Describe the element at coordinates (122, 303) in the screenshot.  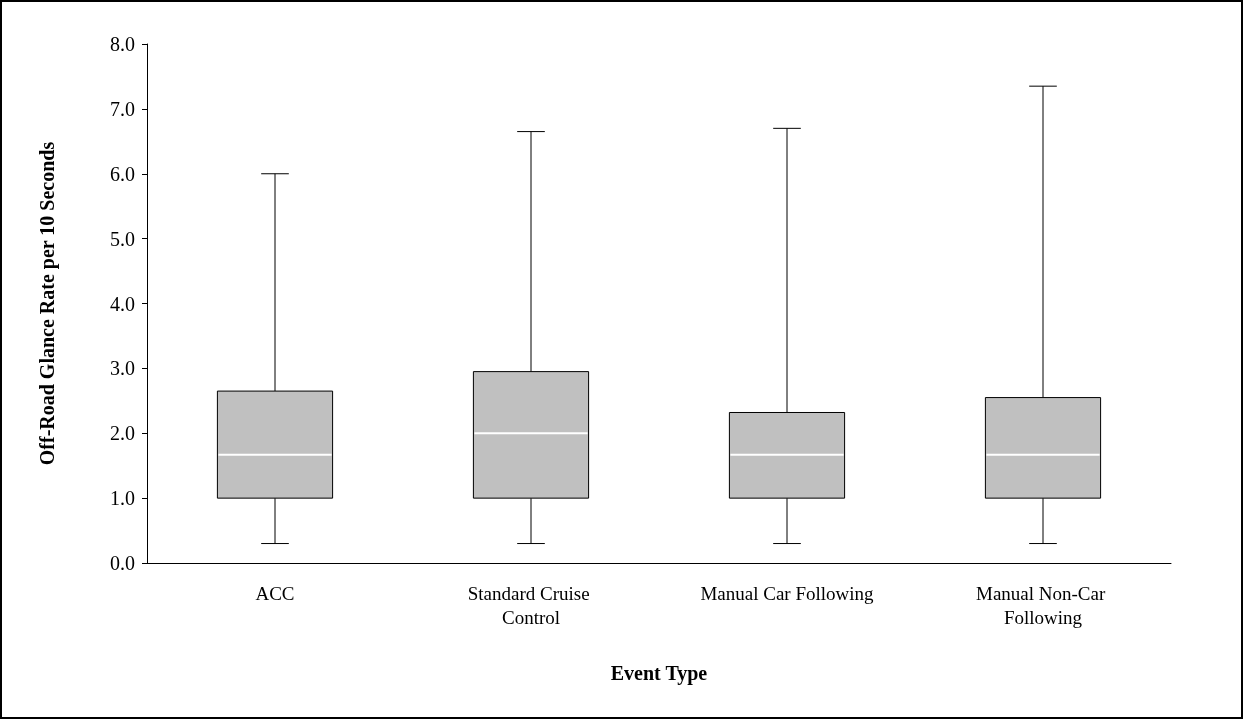
I see `y-tick-label: 4.0` at that location.